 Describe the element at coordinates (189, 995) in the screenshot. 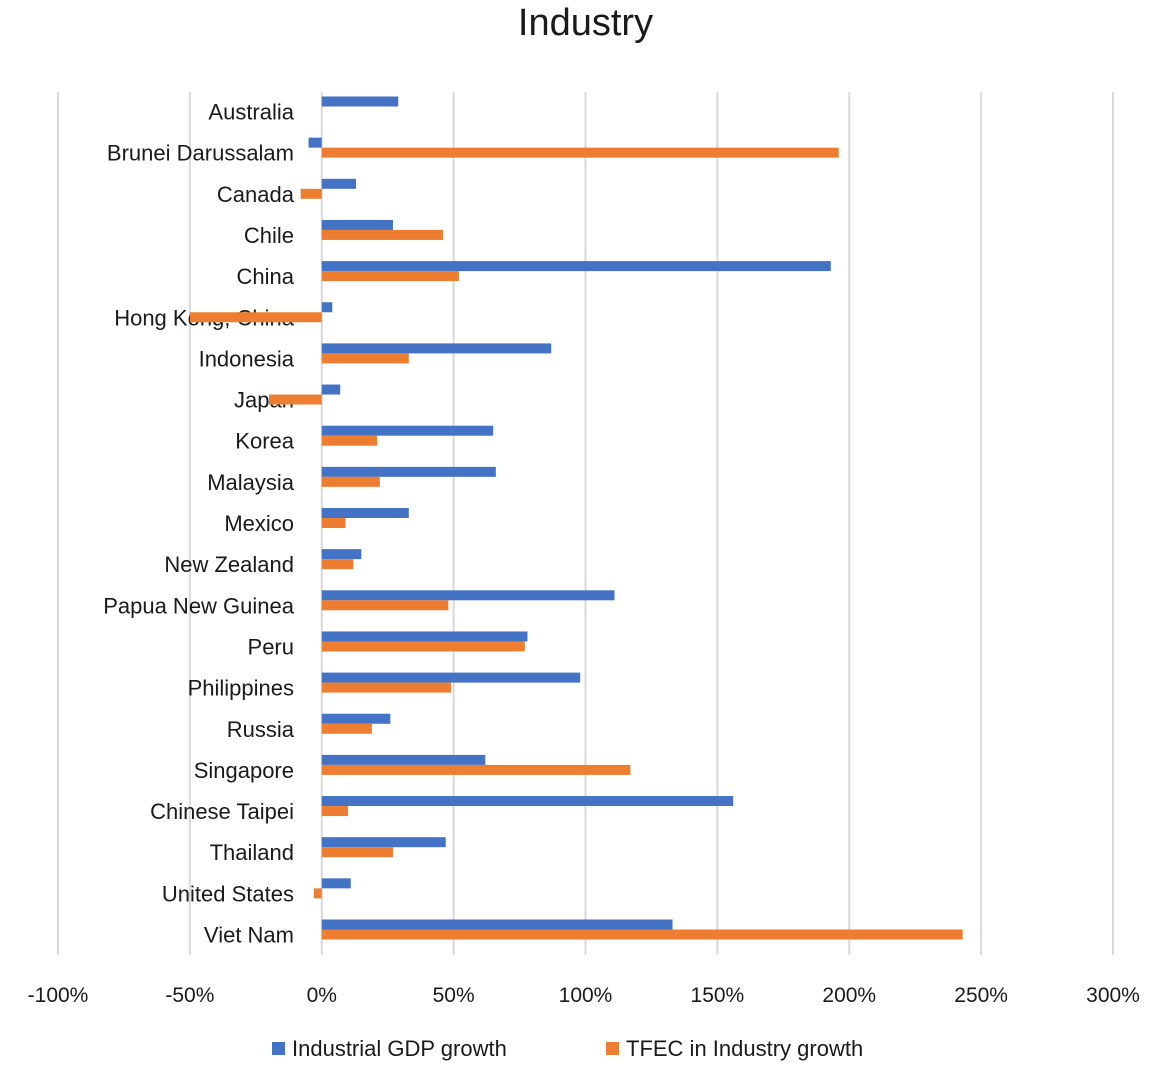

I see `x-tick-label: -50%` at that location.